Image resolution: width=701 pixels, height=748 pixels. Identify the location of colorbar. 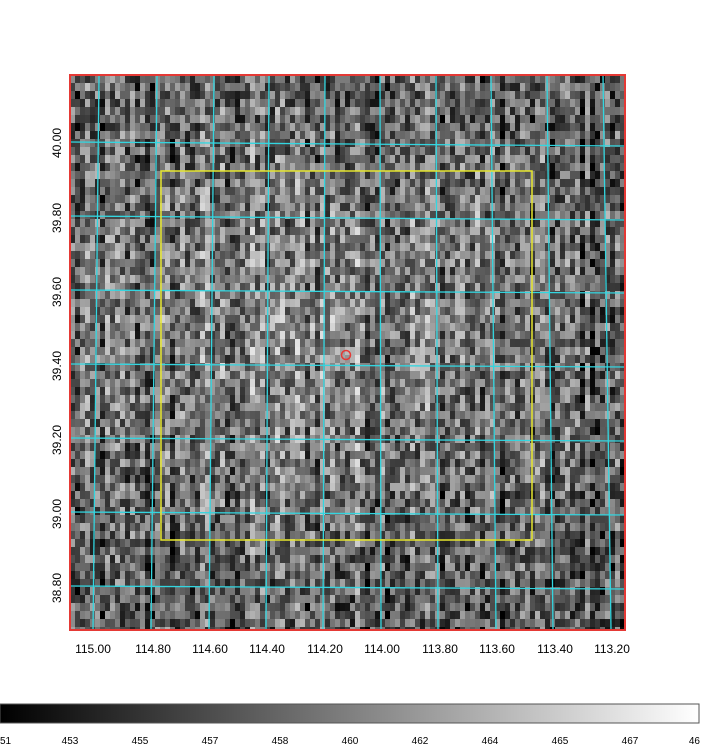
(350, 713).